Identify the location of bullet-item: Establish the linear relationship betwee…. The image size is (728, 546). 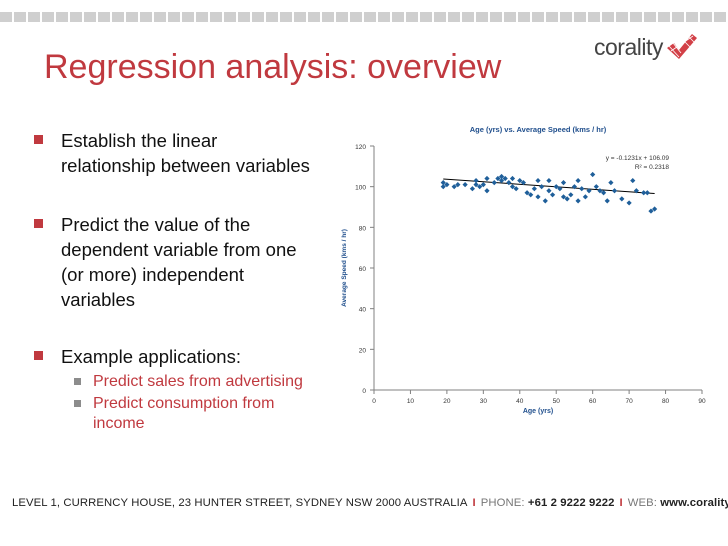
(172, 153).